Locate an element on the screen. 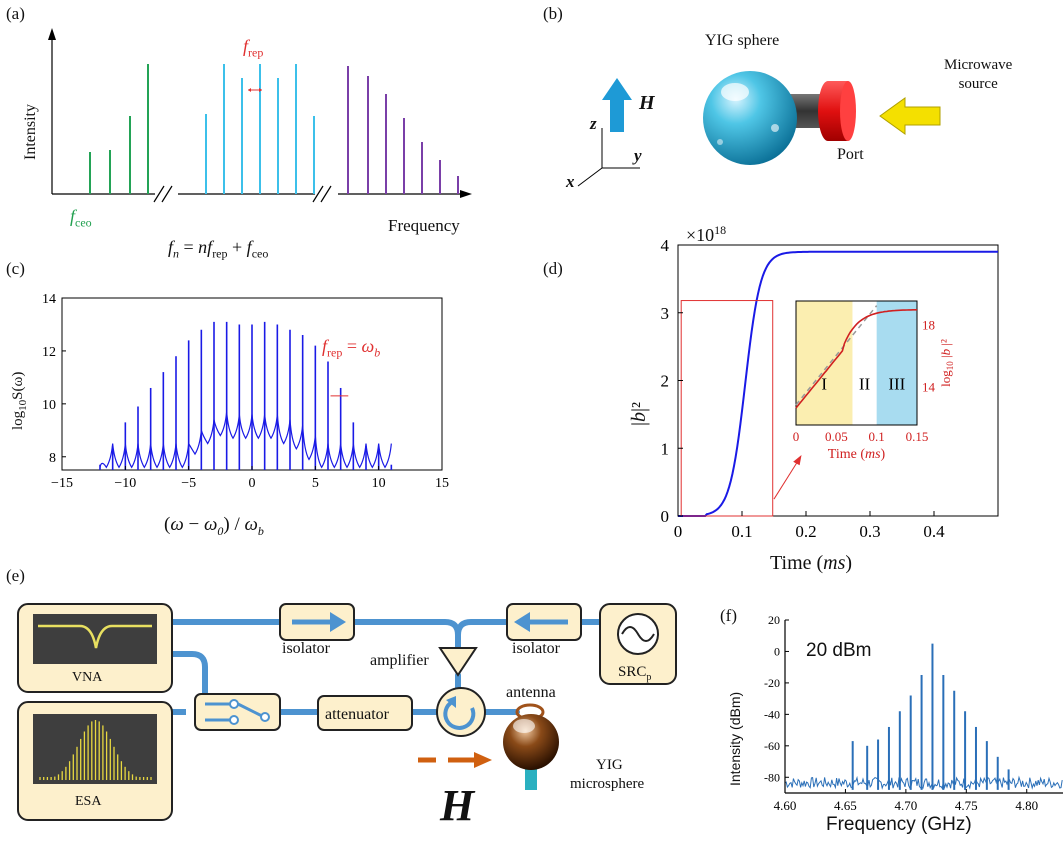  panel-f-ytick-label: -20 is located at coordinates (772, 683).